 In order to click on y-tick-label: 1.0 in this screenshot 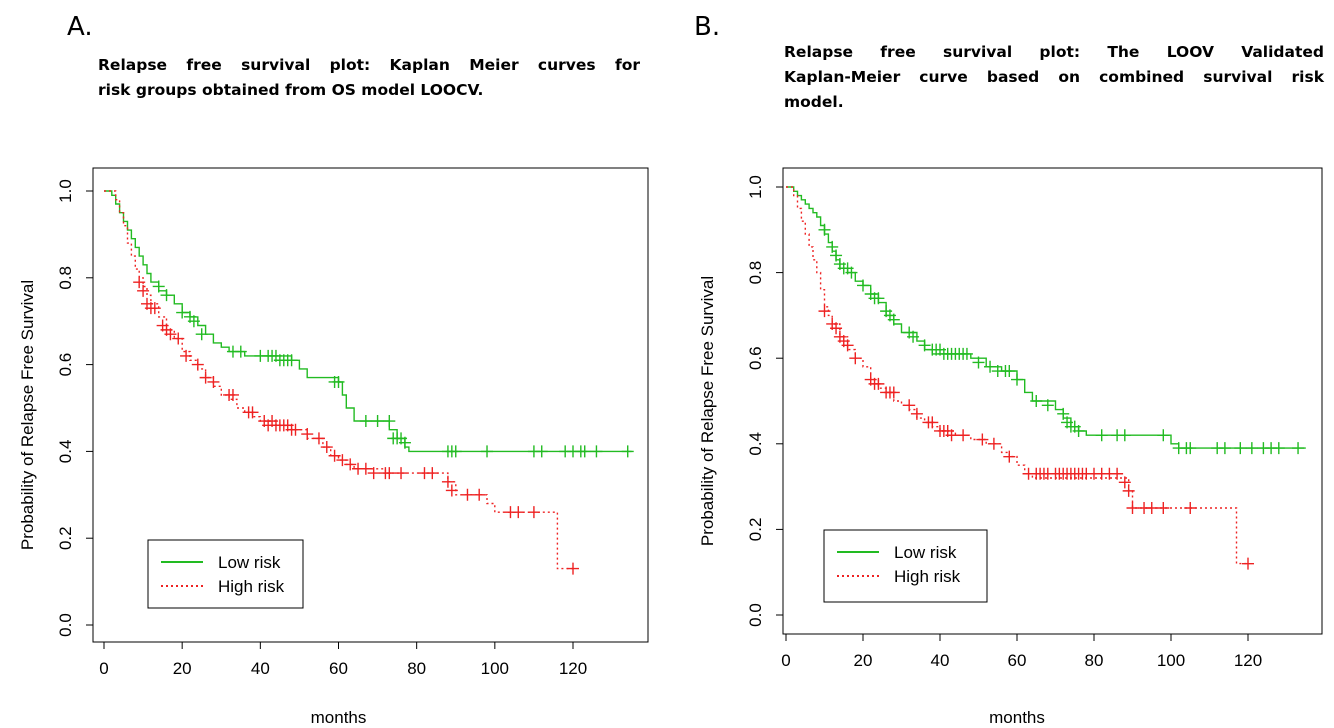, I will do `click(755, 187)`.